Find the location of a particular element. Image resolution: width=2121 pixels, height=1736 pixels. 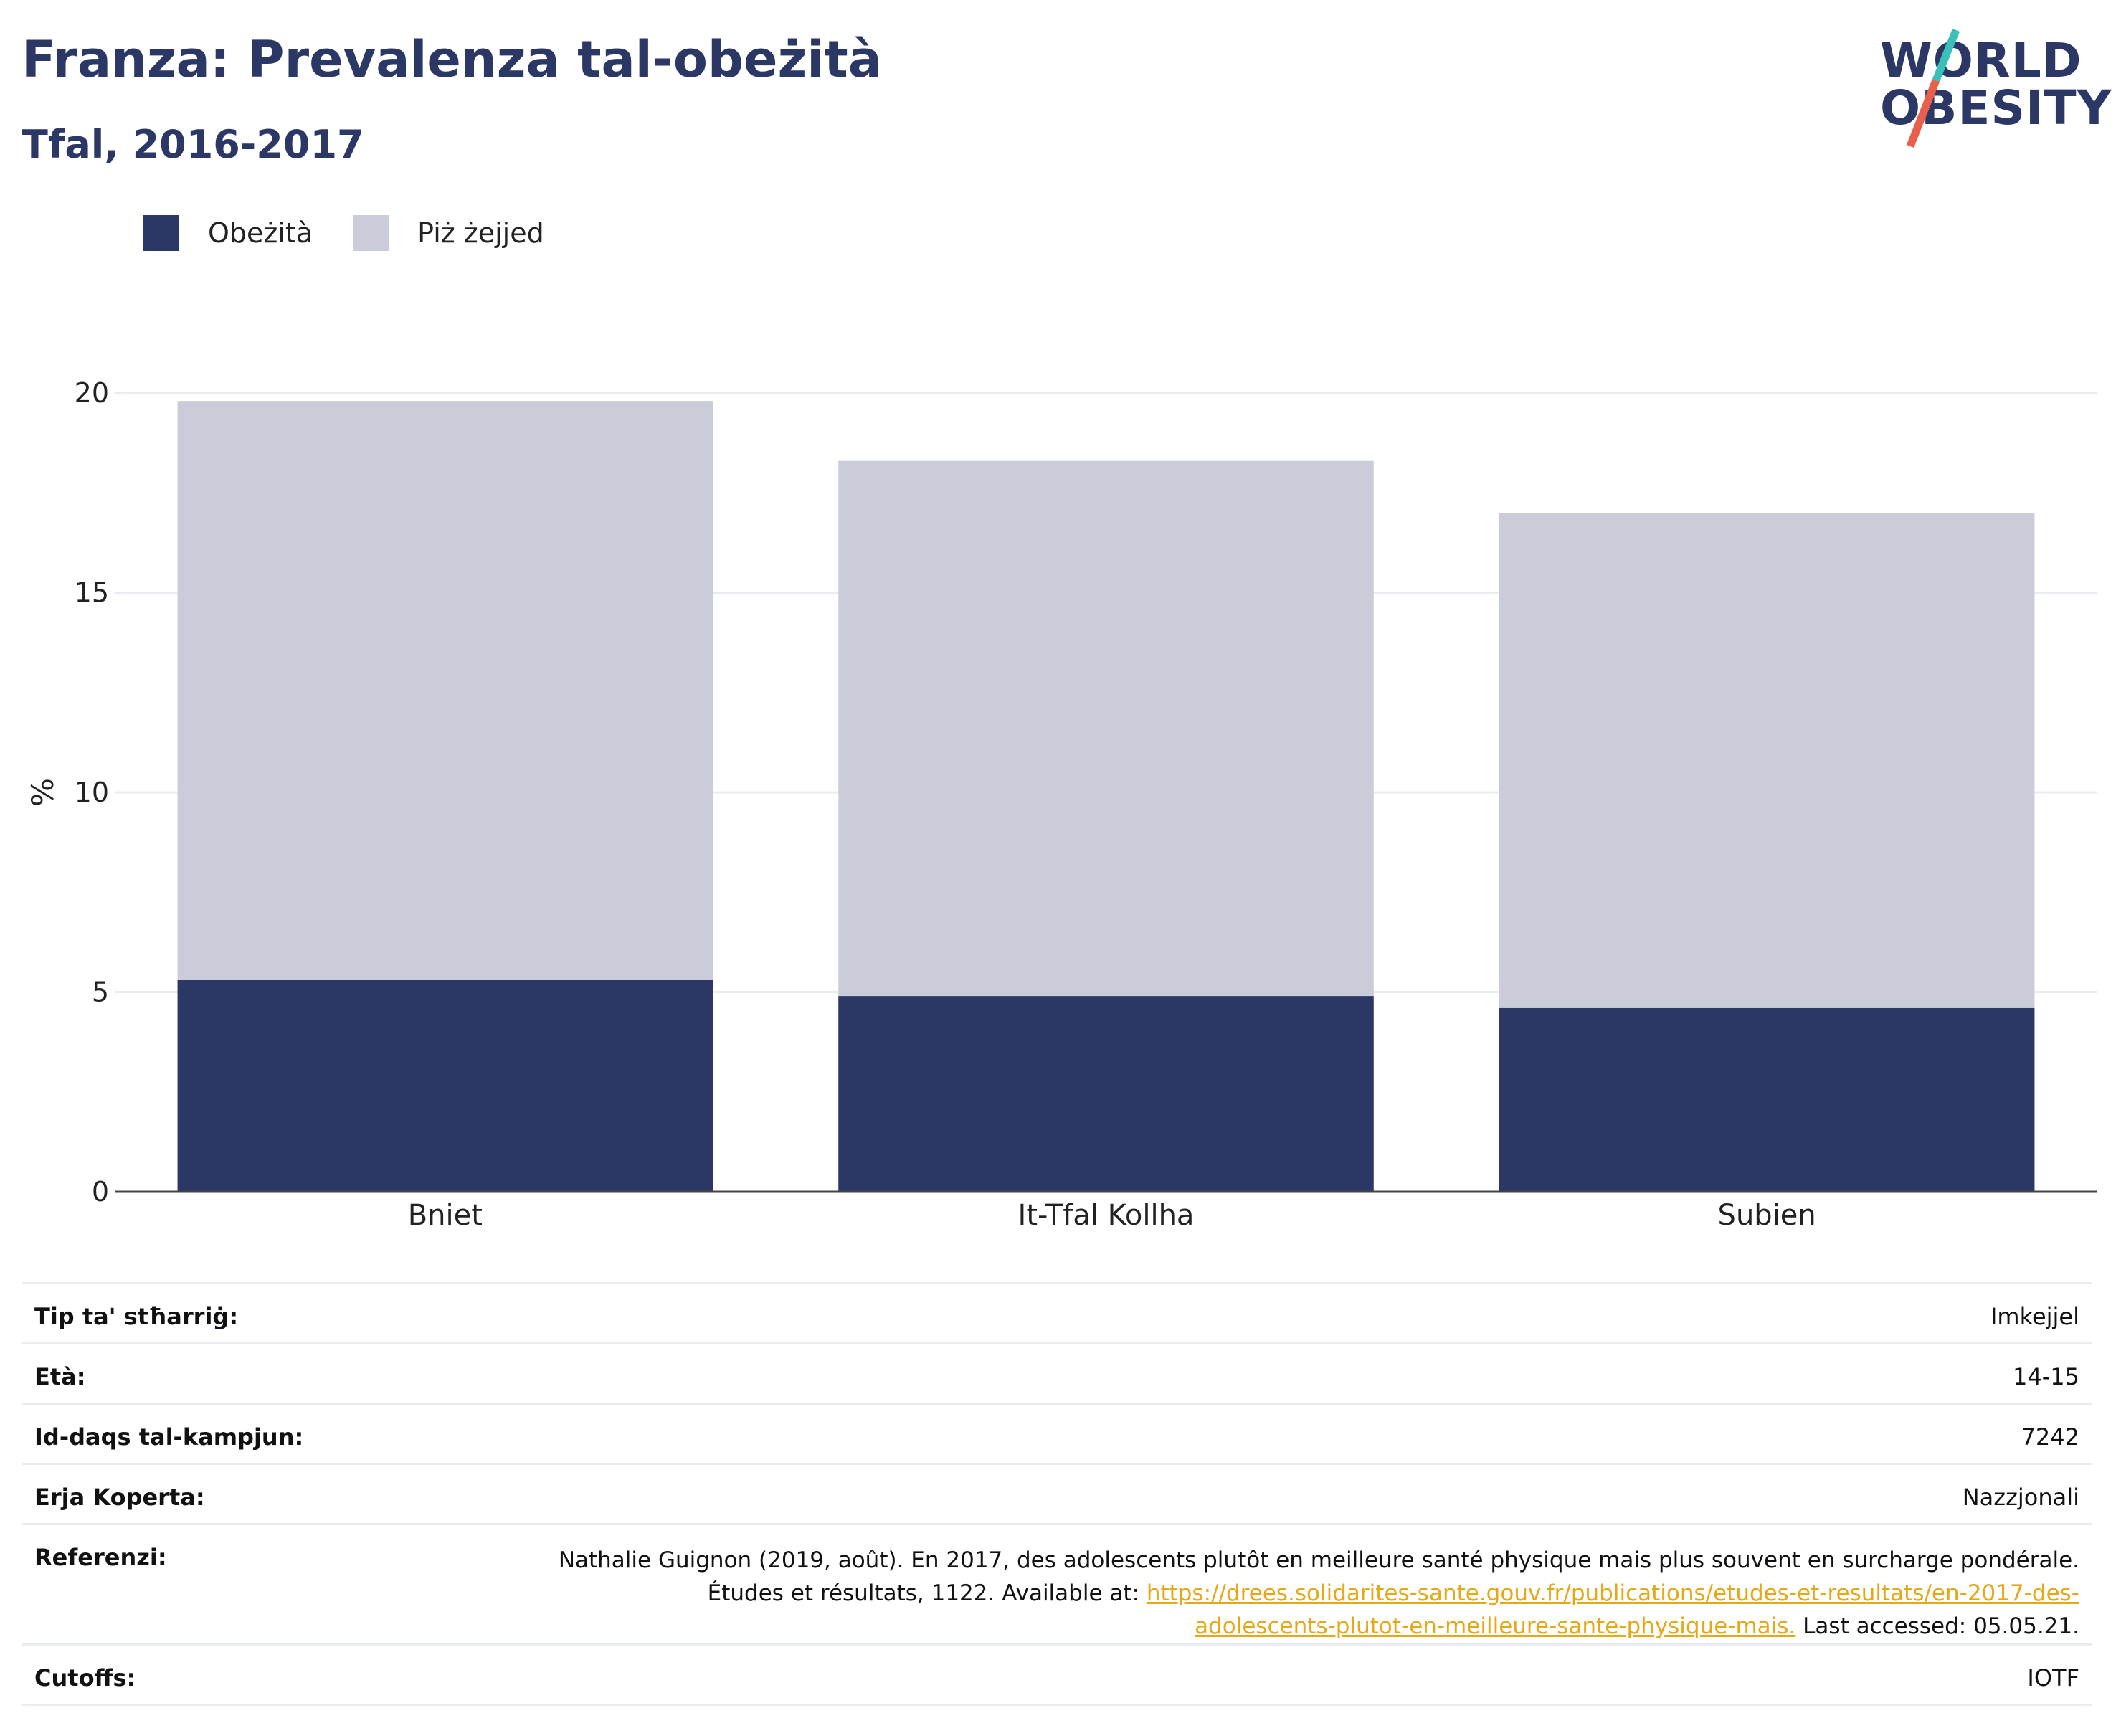

info-row-sample-size: Id-daqs tal-kampjun: 7242 is located at coordinates (1057, 1435).